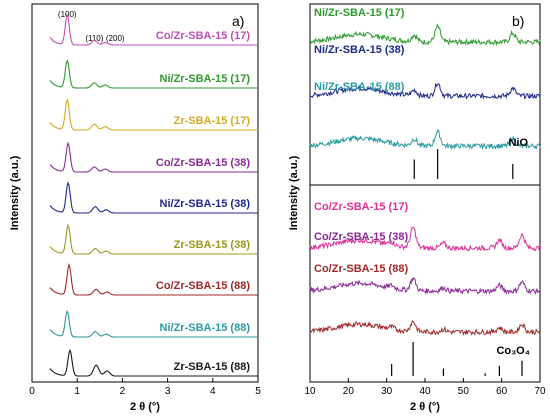 The width and height of the screenshot is (550, 417). Describe the element at coordinates (205, 79) in the screenshot. I see `panel-a-series-label: Ni/Zr-SBA-15 (17)` at that location.